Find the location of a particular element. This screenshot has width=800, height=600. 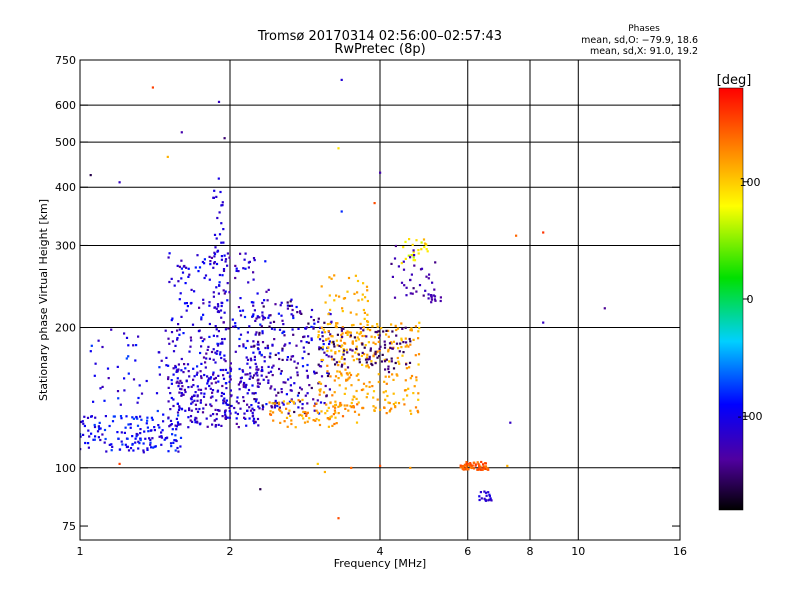

x-tick-label: 2 is located at coordinates (230, 551).